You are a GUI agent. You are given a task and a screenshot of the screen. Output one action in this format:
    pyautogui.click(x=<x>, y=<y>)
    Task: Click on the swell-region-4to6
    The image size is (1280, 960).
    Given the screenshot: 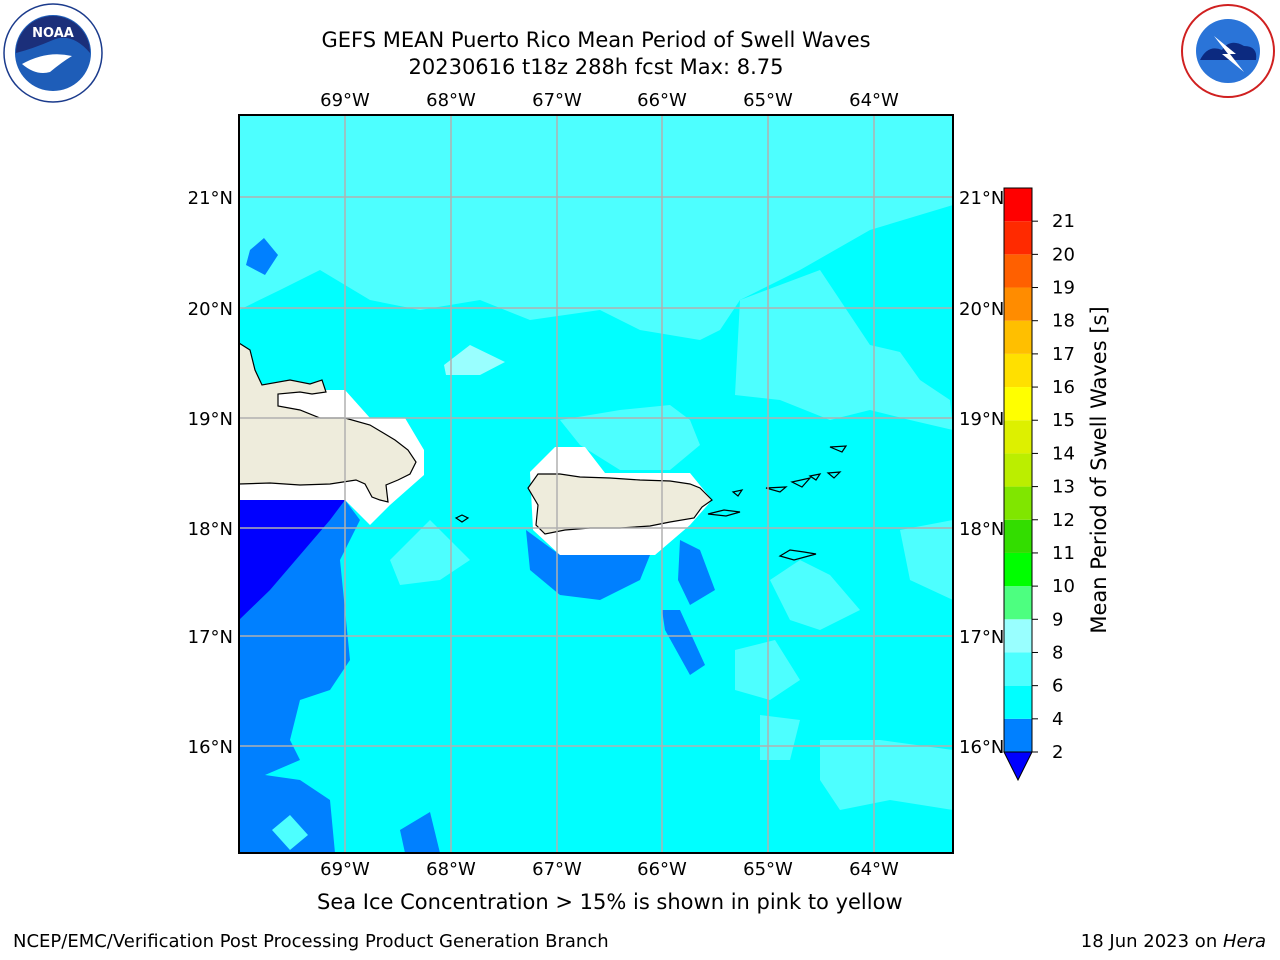 What is the action you would take?
    pyautogui.click(x=290, y=832)
    